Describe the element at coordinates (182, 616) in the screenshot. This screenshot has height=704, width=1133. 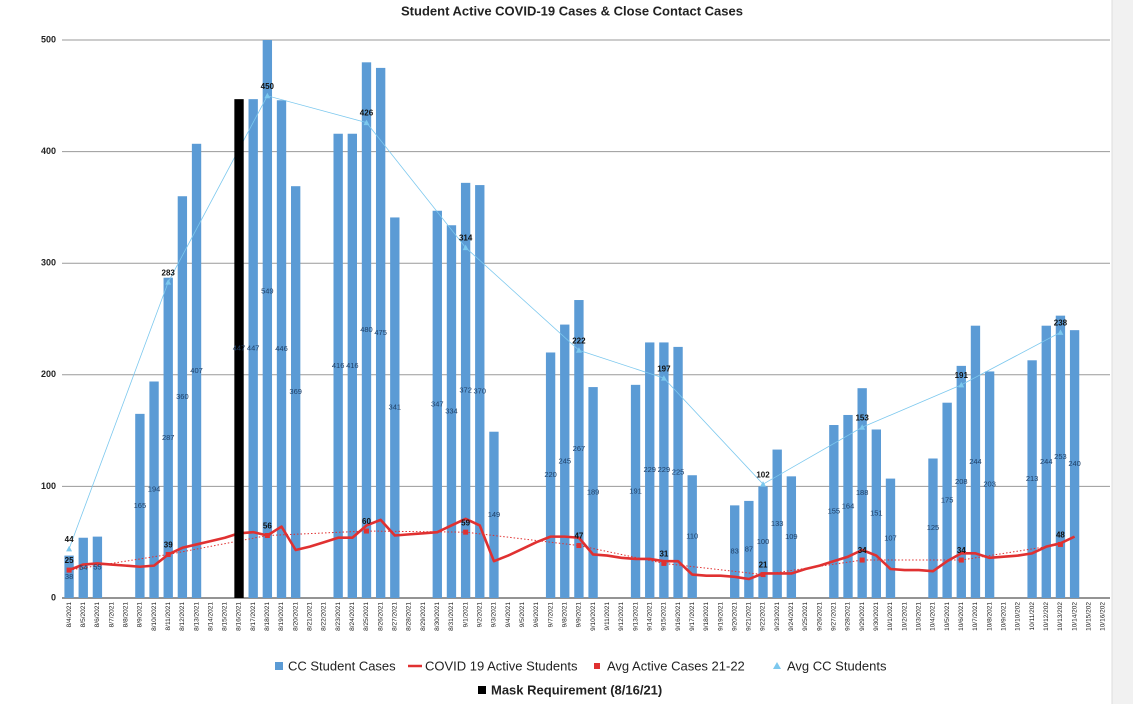
I see `x-tick-label: 8/12/2021` at that location.